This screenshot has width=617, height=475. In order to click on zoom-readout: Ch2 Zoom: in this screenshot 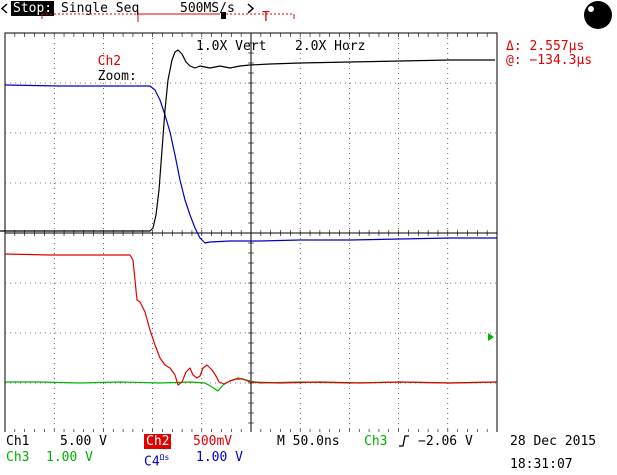, I will do `click(109, 61)`.